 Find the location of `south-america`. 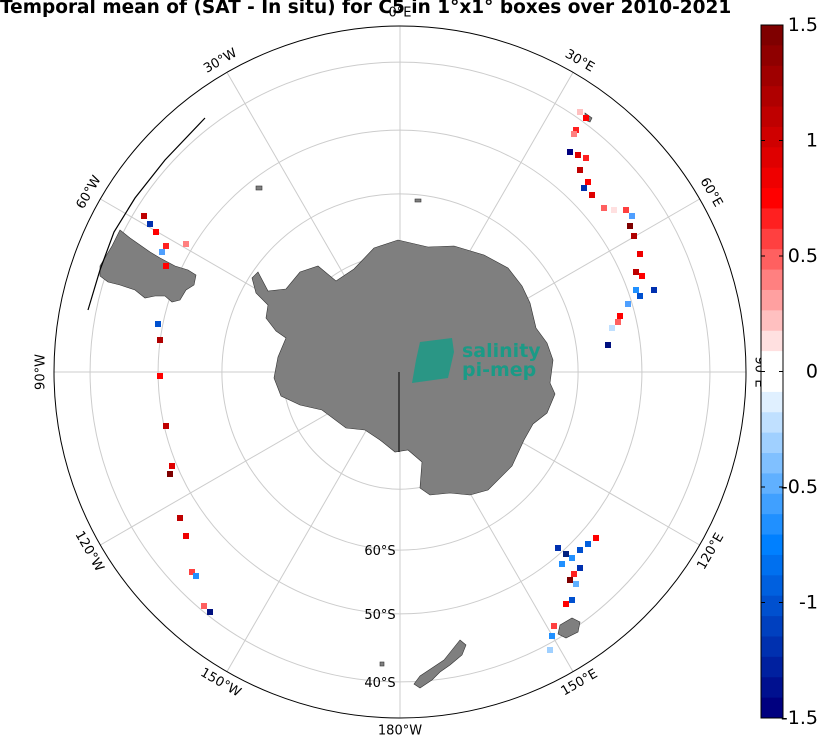

south-america is located at coordinates (148, 266).